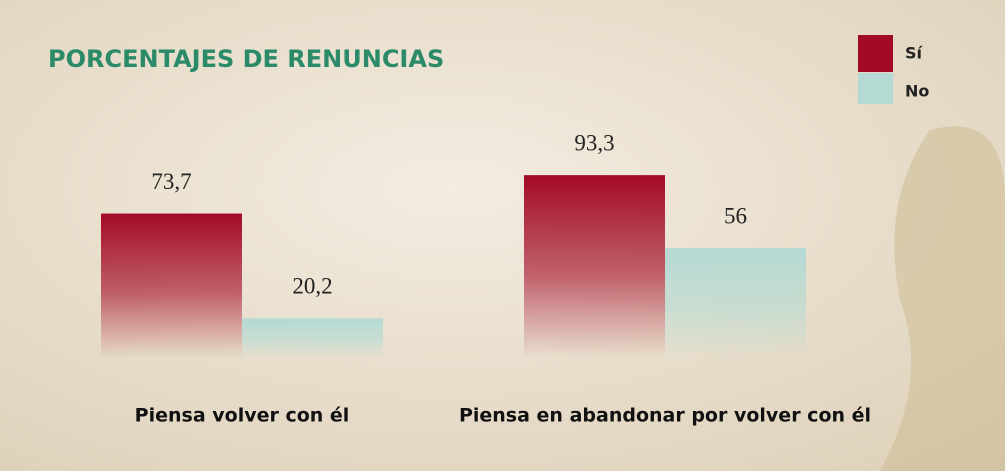  I want to click on category-label: Piensa volver con él, so click(242, 416).